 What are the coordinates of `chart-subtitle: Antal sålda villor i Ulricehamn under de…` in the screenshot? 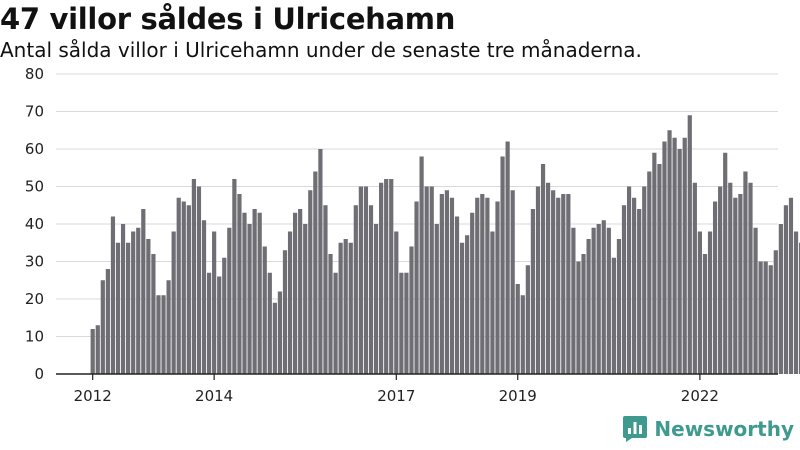 It's located at (321, 50).